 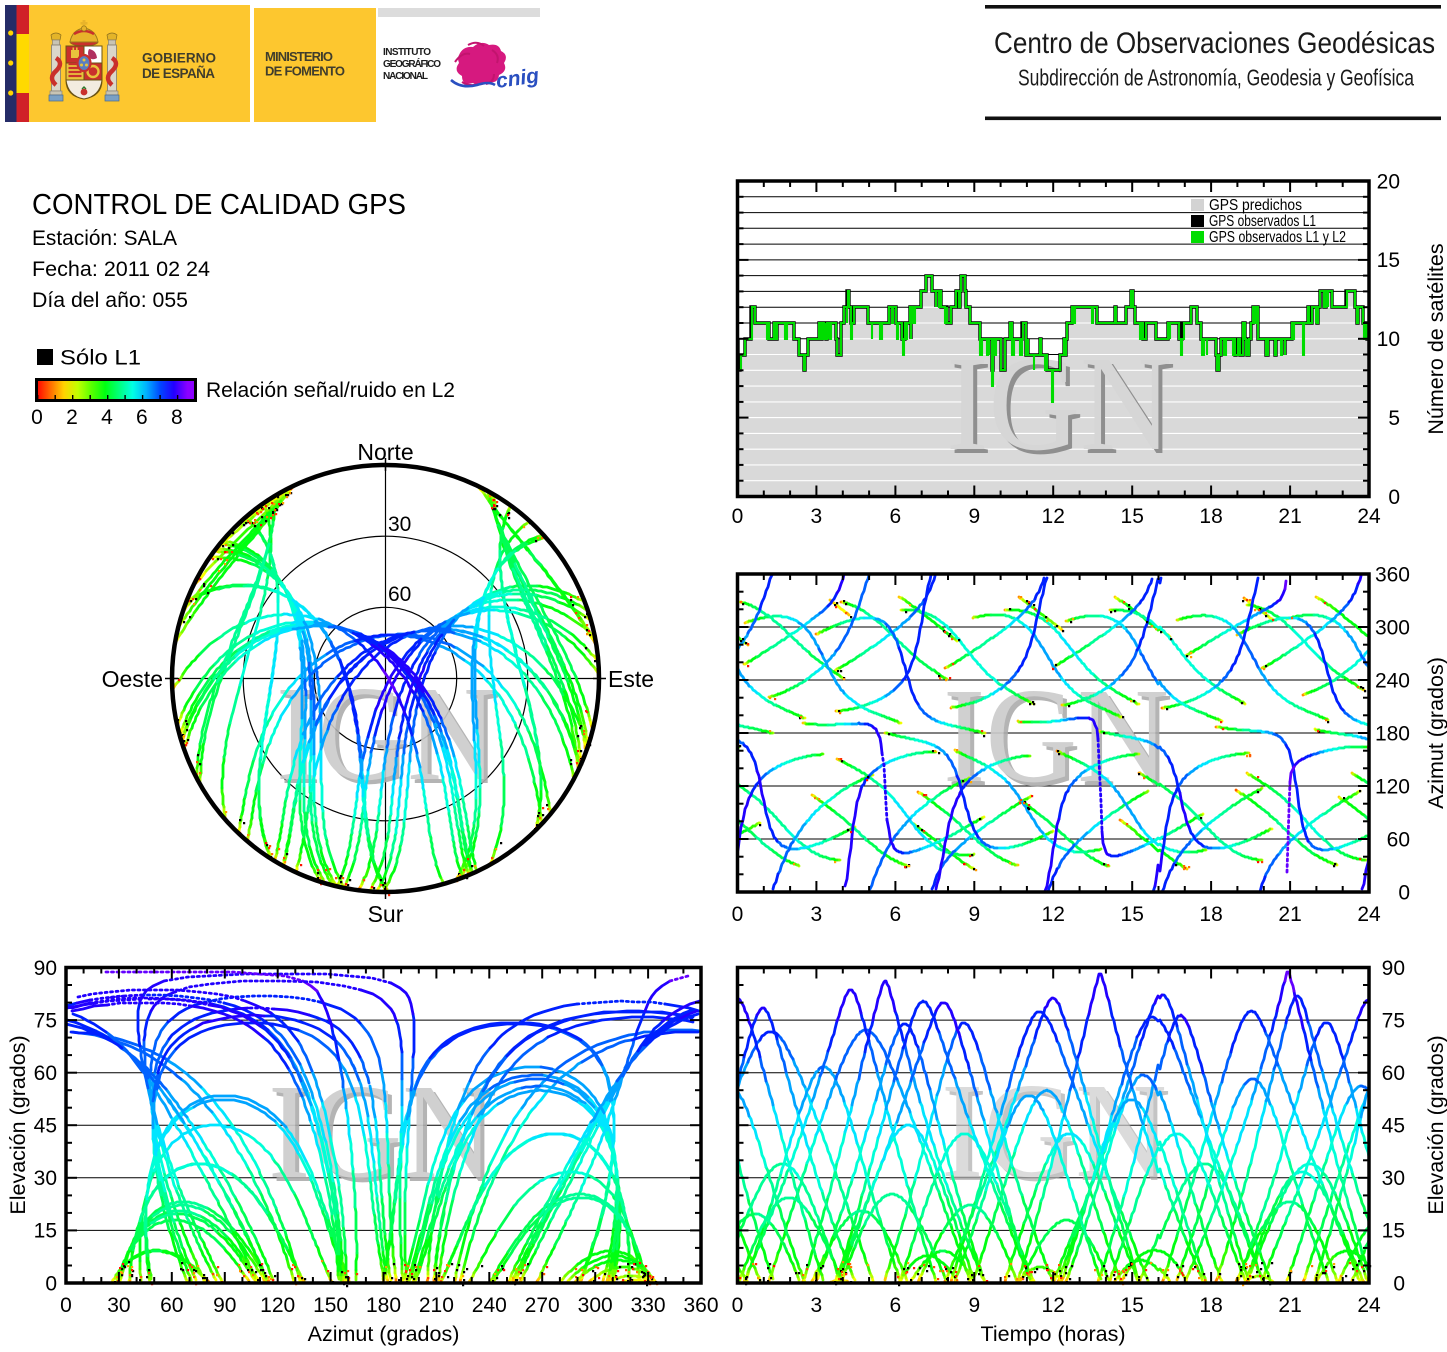 What do you see at coordinates (405, 76) in the screenshot?
I see `svg-text: NACIONAL` at bounding box center [405, 76].